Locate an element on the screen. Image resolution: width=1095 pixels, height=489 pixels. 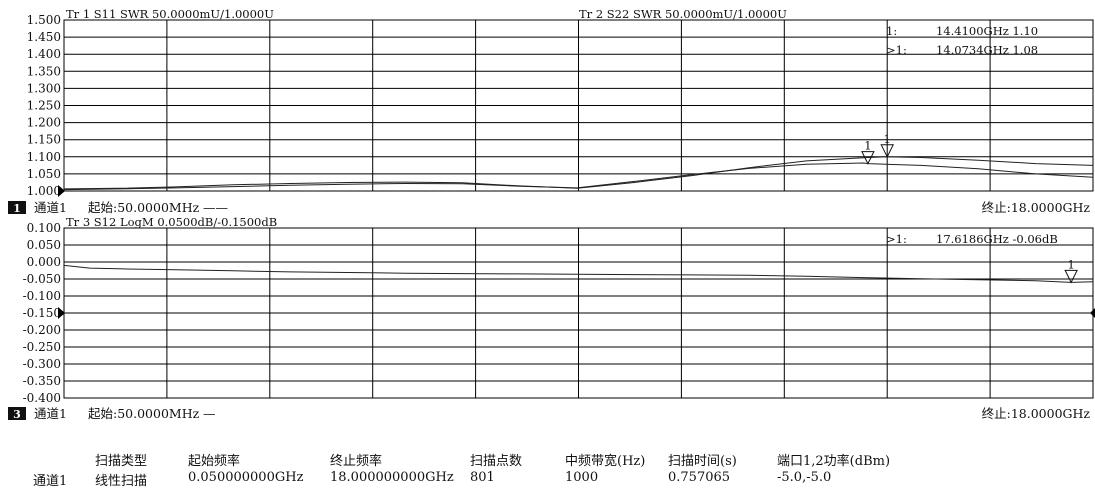
p2-ytick-label: -0.300 is located at coordinates (42, 364).